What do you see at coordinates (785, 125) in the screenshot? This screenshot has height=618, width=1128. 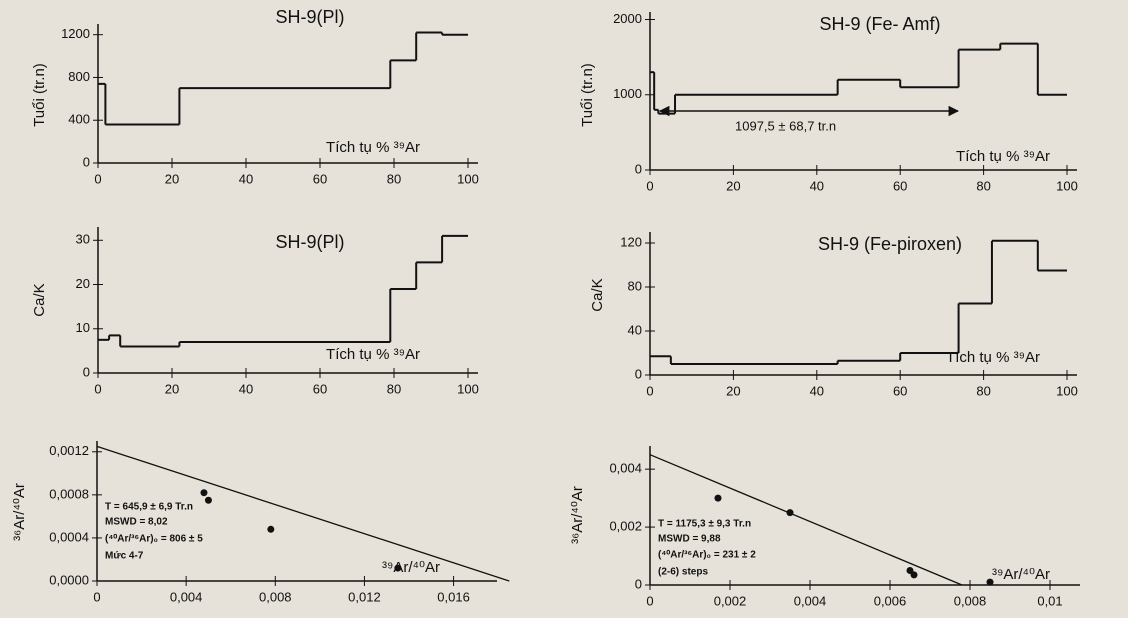 I see `annotation: 1097,5 ± 68,7 tr.n` at bounding box center [785, 125].